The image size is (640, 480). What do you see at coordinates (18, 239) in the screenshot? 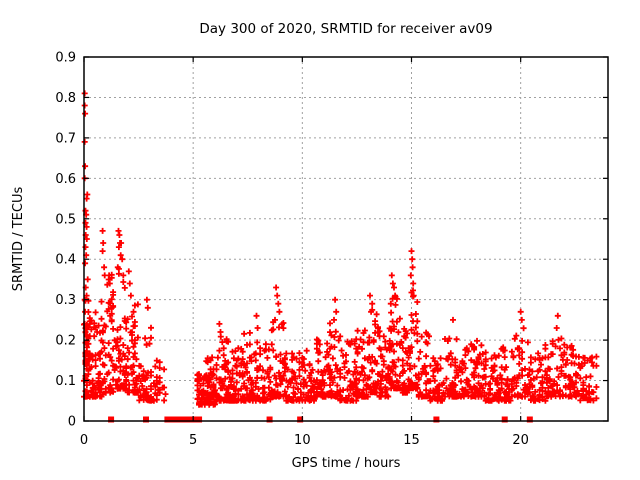
I see `y-axis-label: SRMTID / TECUs` at bounding box center [18, 239].